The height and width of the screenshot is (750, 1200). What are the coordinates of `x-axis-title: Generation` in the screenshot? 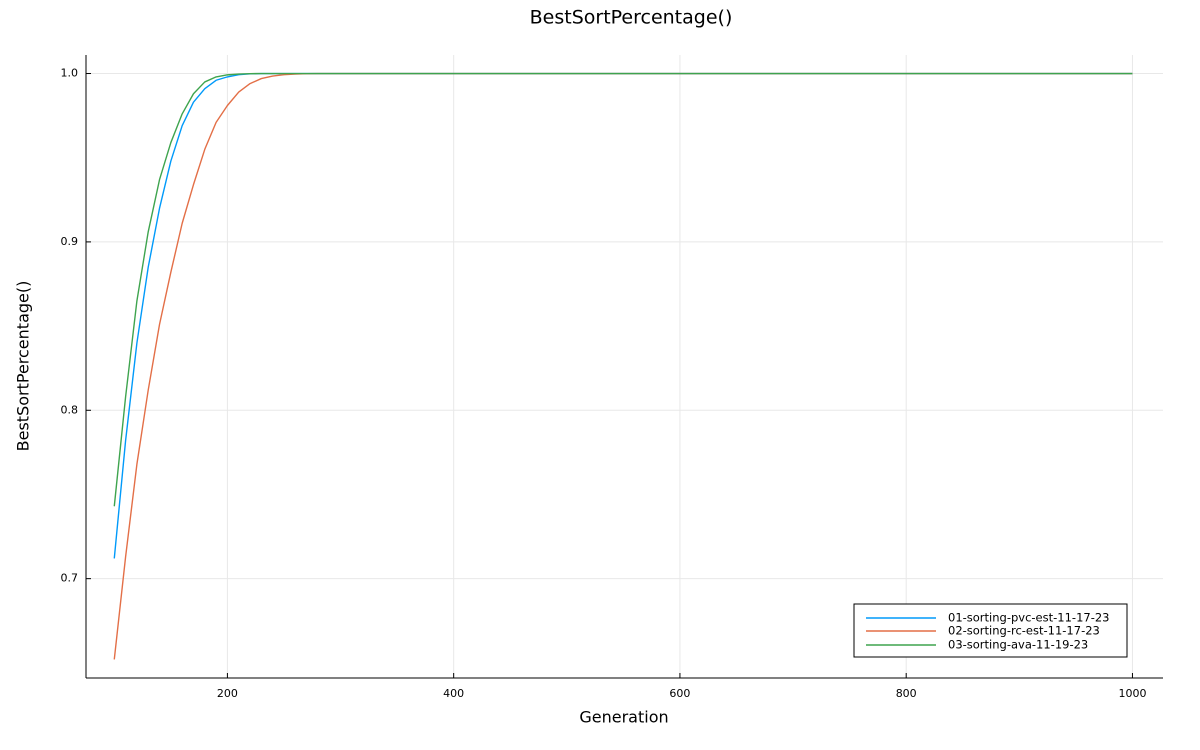 It's located at (623, 717).